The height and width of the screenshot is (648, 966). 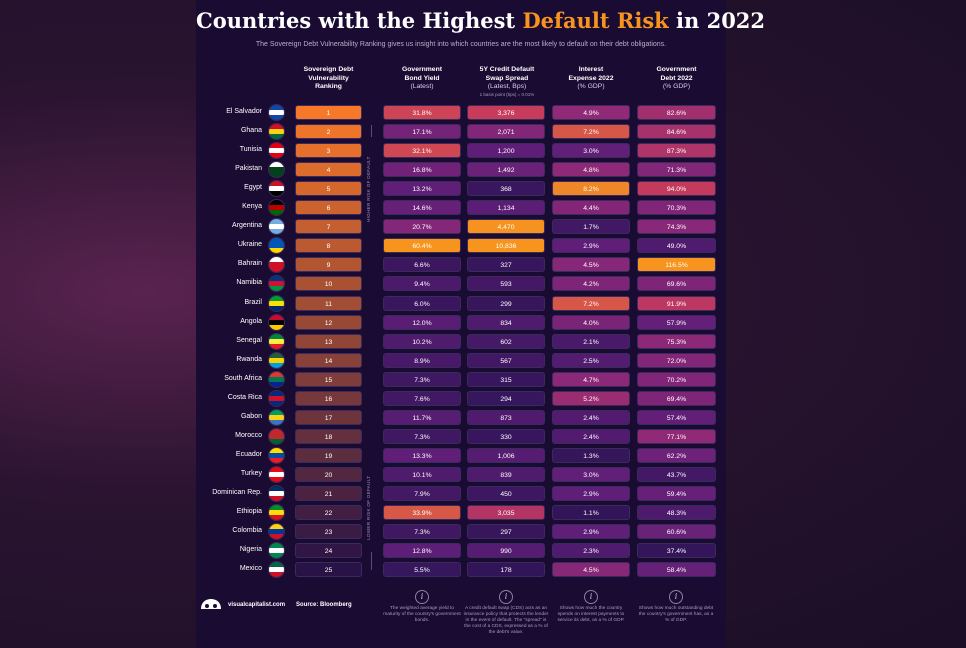 What do you see at coordinates (591, 78) in the screenshot?
I see `header-interest: Interest Expense 2022 (% GDP)` at bounding box center [591, 78].